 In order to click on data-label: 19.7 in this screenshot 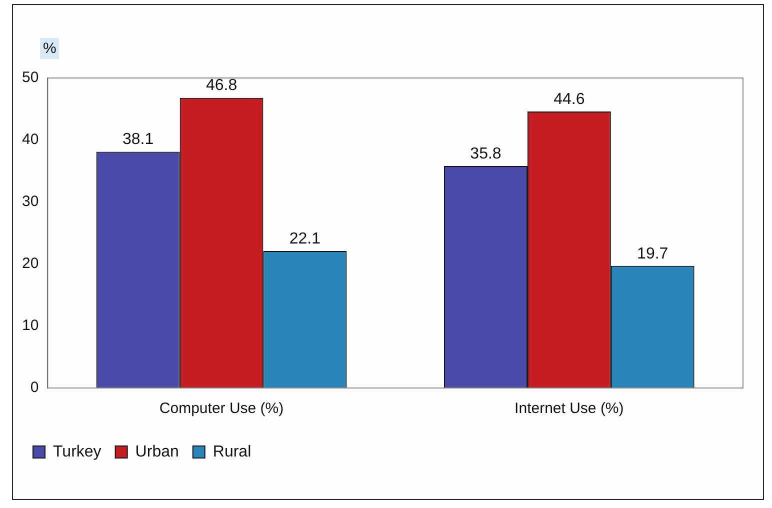, I will do `click(652, 253)`.